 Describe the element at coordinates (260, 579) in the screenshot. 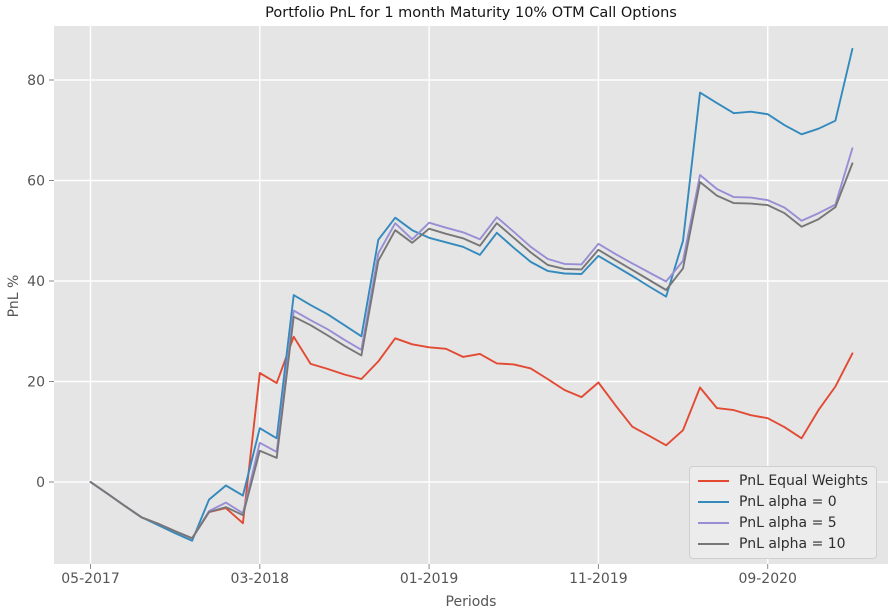

I see `x-tick-label: 03-2018` at that location.